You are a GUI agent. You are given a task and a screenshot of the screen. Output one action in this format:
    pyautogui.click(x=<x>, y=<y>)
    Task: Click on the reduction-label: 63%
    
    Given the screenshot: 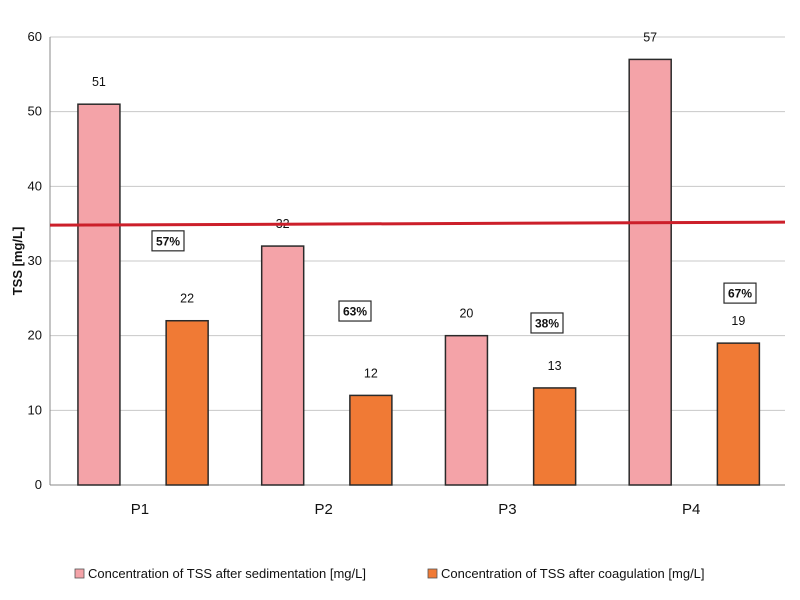 What is the action you would take?
    pyautogui.click(x=355, y=311)
    